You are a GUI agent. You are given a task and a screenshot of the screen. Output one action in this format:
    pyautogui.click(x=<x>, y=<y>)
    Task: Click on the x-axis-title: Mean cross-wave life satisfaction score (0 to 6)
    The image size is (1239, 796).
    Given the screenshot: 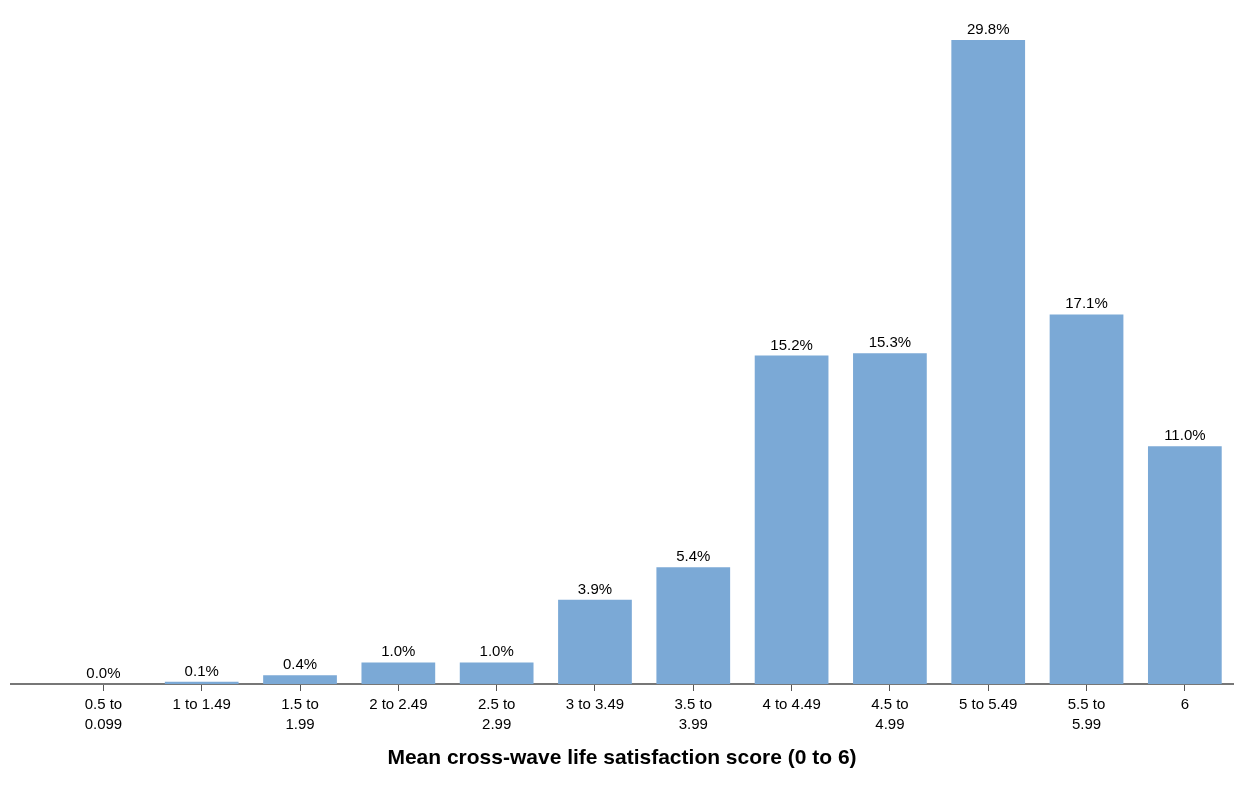 What is the action you would take?
    pyautogui.click(x=622, y=756)
    